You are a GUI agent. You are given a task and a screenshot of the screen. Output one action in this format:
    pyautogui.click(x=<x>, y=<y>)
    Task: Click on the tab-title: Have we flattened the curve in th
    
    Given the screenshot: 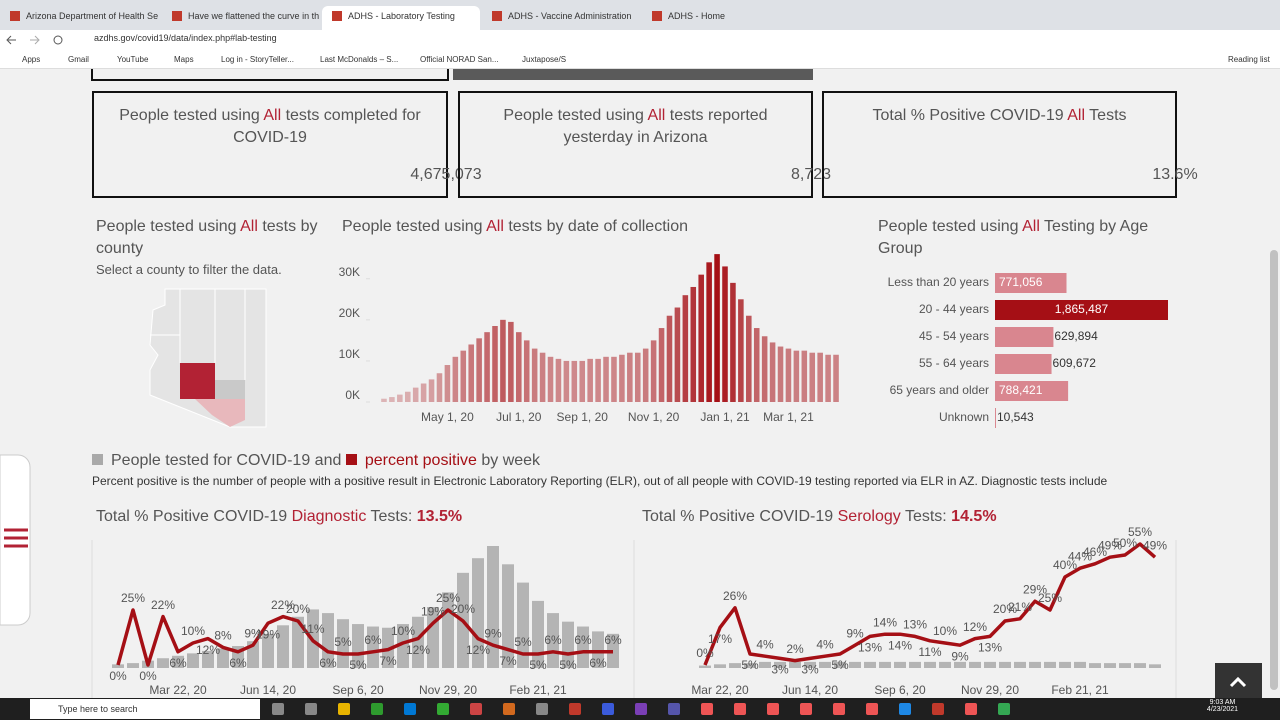 What is the action you would take?
    pyautogui.click(x=254, y=16)
    